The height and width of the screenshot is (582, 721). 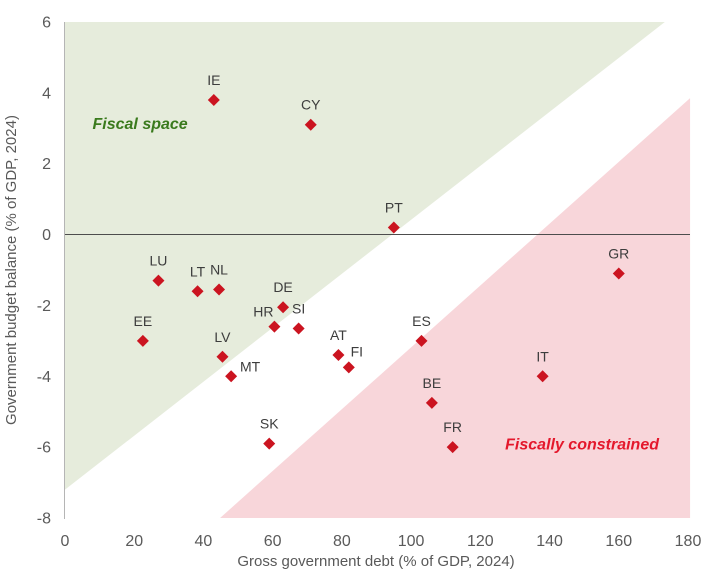 What do you see at coordinates (46, 164) in the screenshot?
I see `y-tick-2: 2` at bounding box center [46, 164].